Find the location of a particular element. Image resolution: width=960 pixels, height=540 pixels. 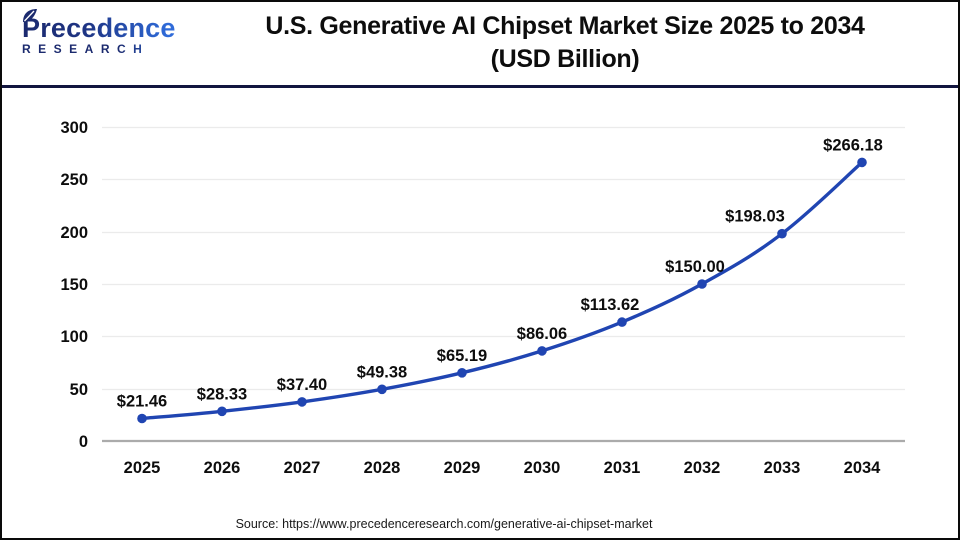

data-label: $198.03 is located at coordinates (755, 217).